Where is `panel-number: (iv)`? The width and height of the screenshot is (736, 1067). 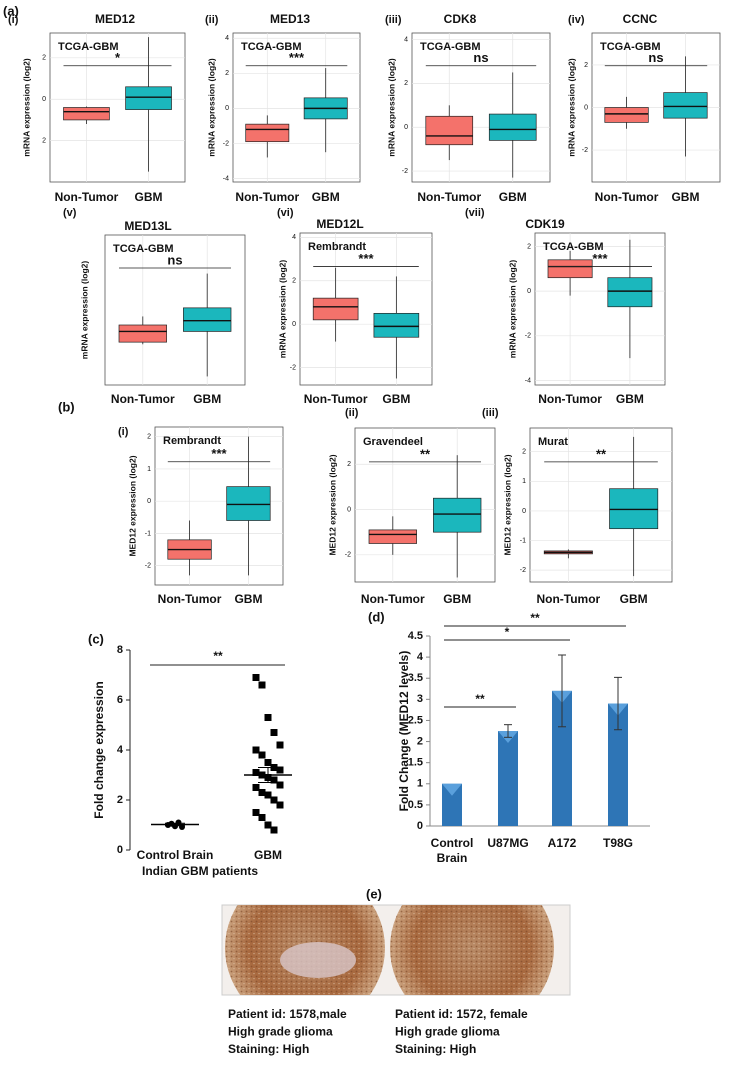 panel-number: (iv) is located at coordinates (576, 20).